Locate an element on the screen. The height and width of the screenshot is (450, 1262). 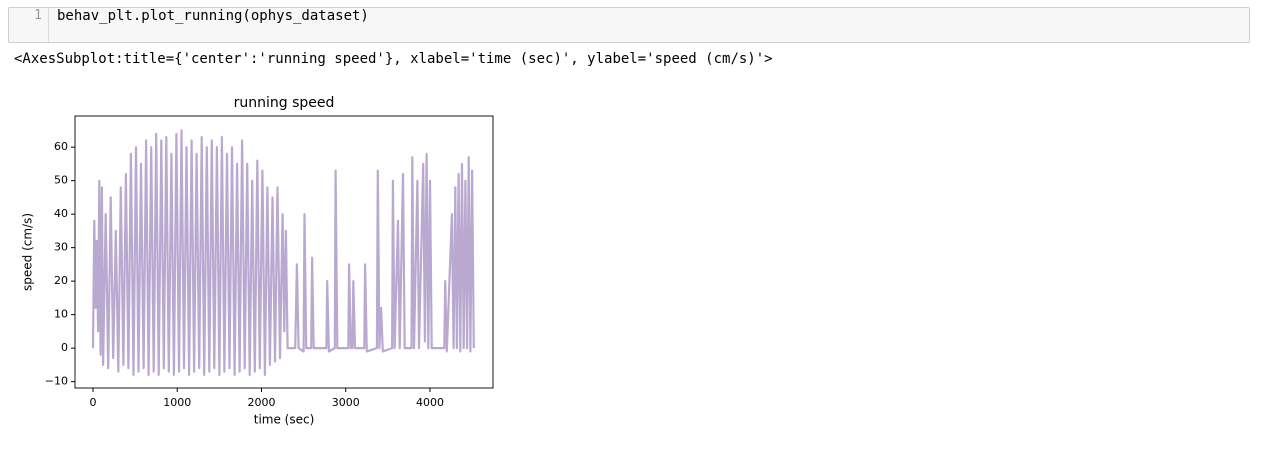
y-tick-label: 30 is located at coordinates (61, 247).